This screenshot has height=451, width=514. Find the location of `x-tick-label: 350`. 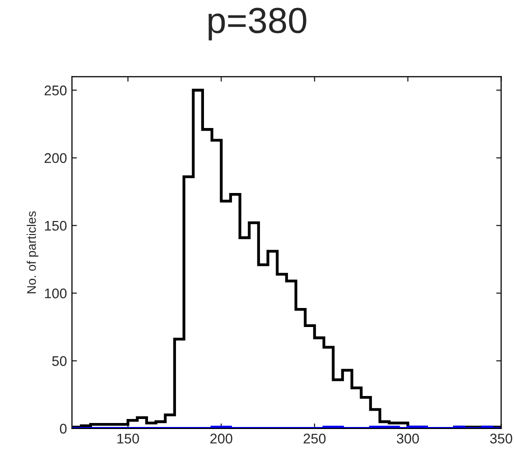

x-tick-label: 350 is located at coordinates (501, 439).